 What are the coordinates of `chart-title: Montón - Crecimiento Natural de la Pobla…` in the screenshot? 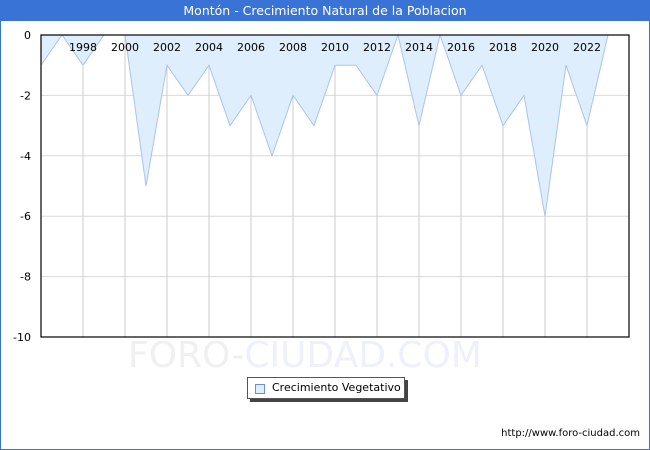 It's located at (325, 10).